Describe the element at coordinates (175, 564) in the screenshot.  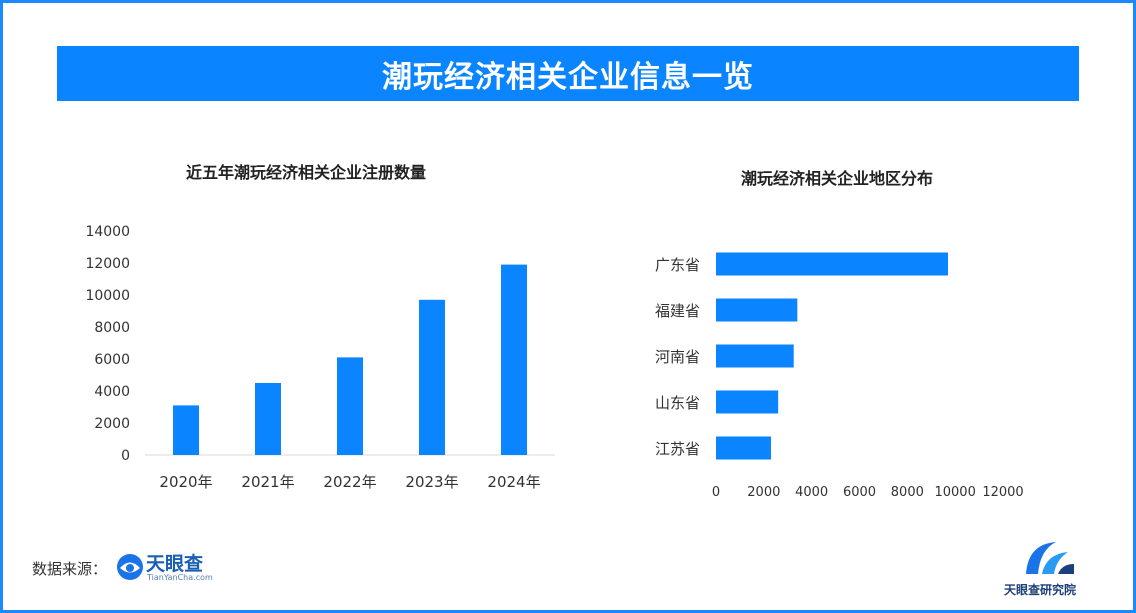
I see `source-logo-name: 天眼查` at that location.